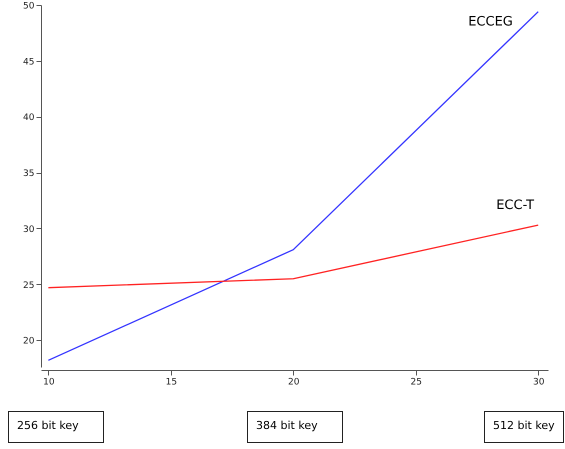 The image size is (565, 449). I want to click on text: 256 bit key, so click(56, 427).